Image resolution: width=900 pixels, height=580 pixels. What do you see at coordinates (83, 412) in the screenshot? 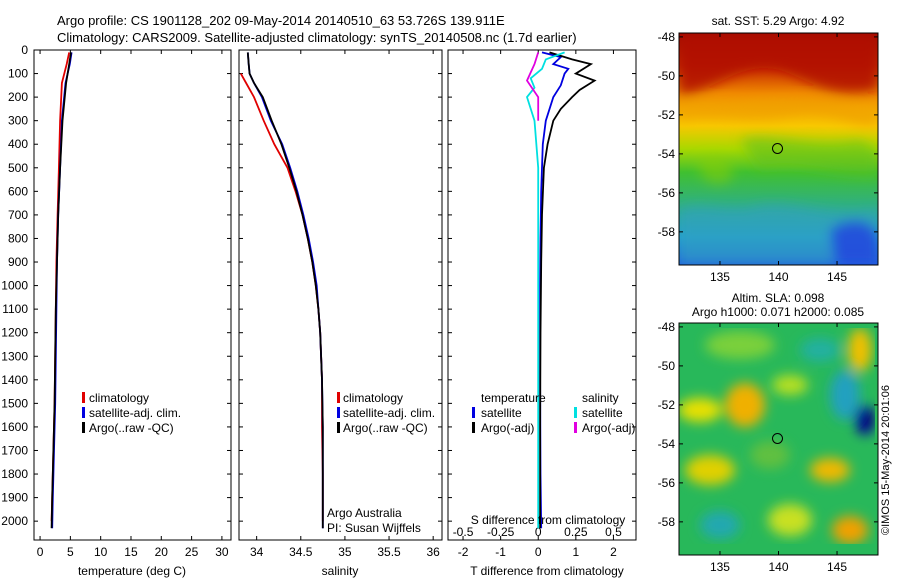
I see `legend-swatch-satellite` at bounding box center [83, 412].